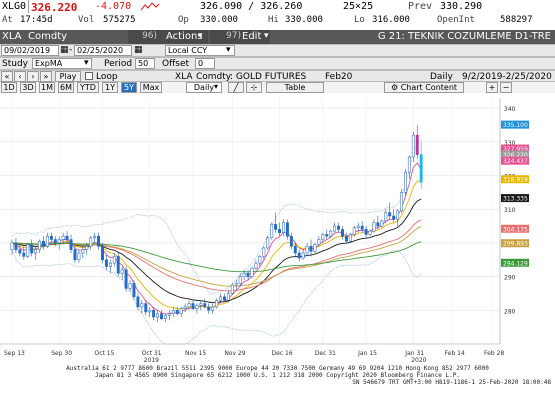 The image size is (555, 400). What do you see at coordinates (20, 76) in the screenshot?
I see `step-back-button: ‹` at bounding box center [20, 76].